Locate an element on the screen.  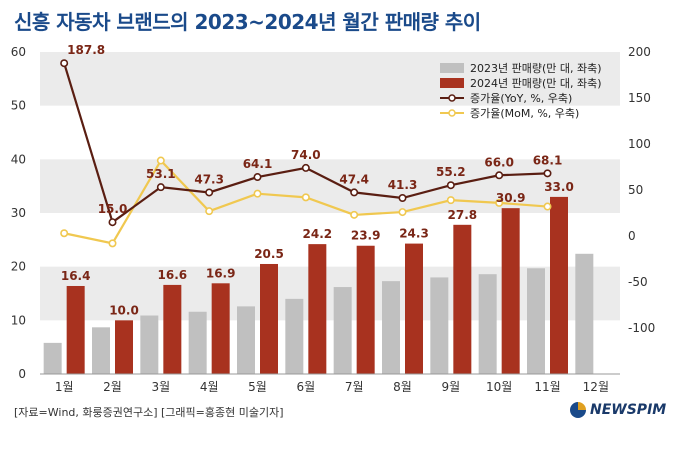
bar-2024-label: 24.3 is located at coordinates (414, 234).